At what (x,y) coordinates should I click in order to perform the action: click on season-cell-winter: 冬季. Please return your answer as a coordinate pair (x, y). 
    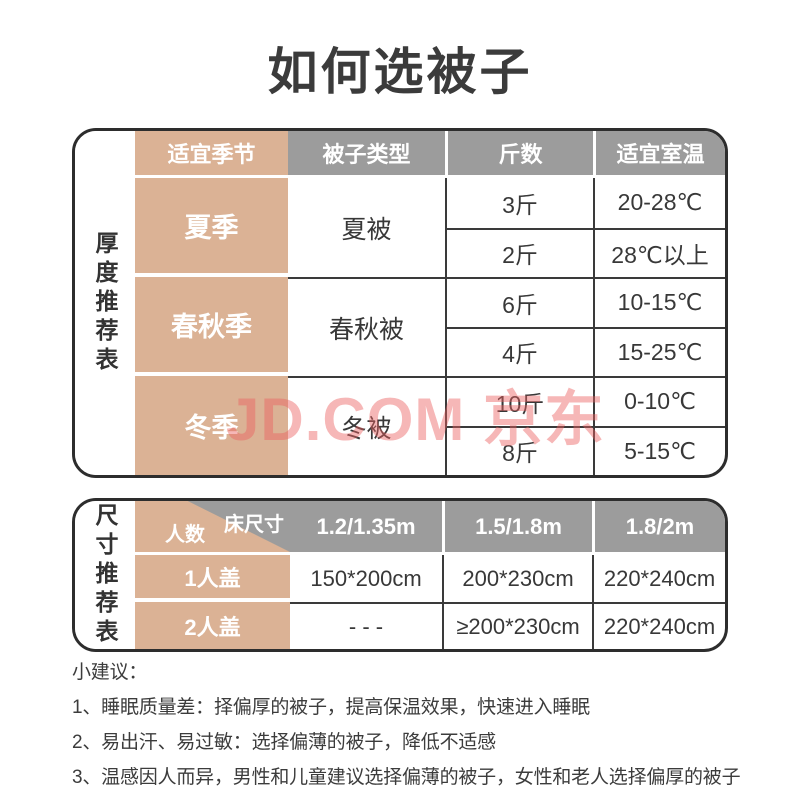
    Looking at the image, I should click on (211, 425).